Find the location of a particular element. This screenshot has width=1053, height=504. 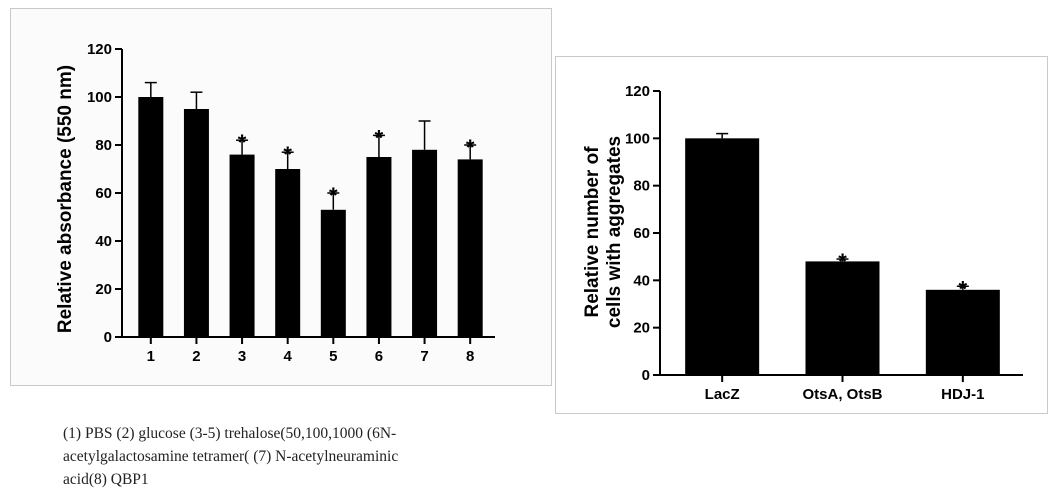

left-y-tick-label: 120 is located at coordinates (99, 49).